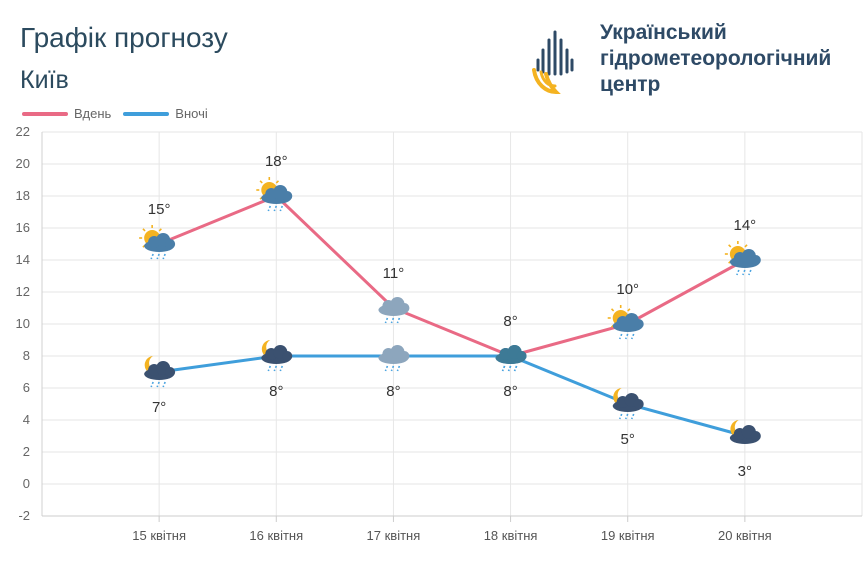 The height and width of the screenshot is (572, 863). What do you see at coordinates (394, 535) in the screenshot?
I see `x-tick-label: 17 квітня` at bounding box center [394, 535].